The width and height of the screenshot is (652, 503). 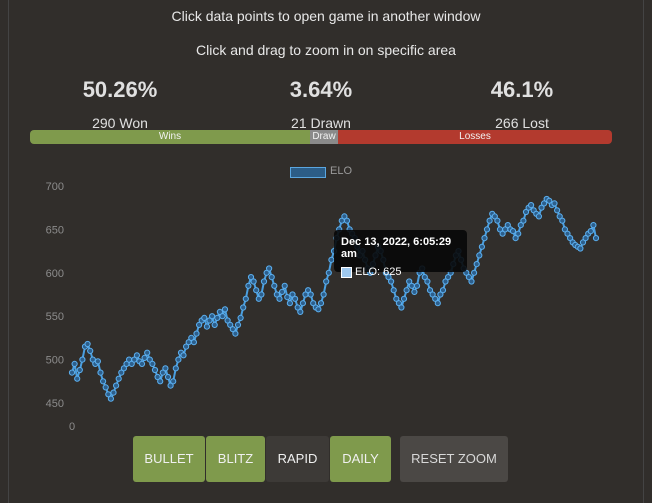 What do you see at coordinates (341, 171) in the screenshot?
I see `legend-elo-label: ELO` at bounding box center [341, 171].